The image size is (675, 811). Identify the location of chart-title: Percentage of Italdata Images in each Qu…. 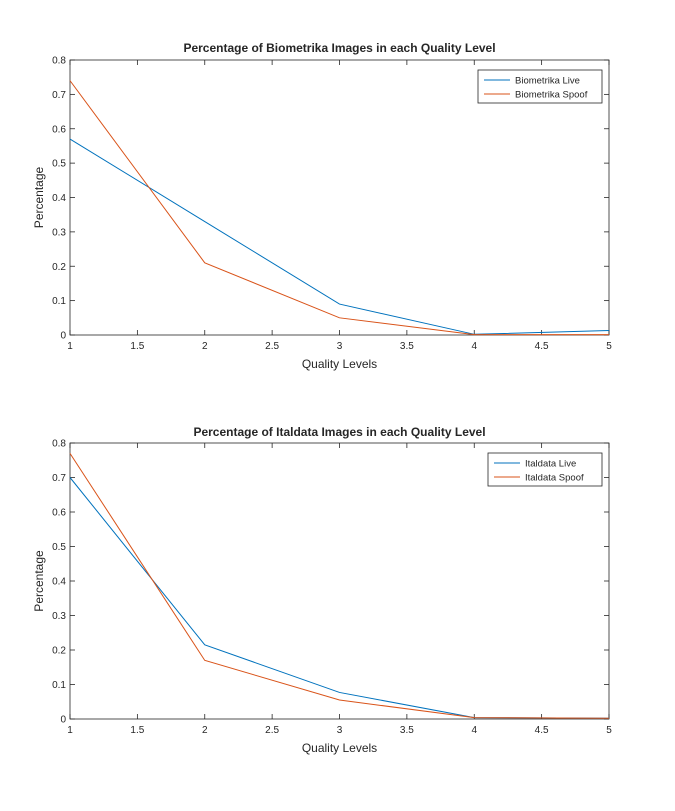
(339, 432).